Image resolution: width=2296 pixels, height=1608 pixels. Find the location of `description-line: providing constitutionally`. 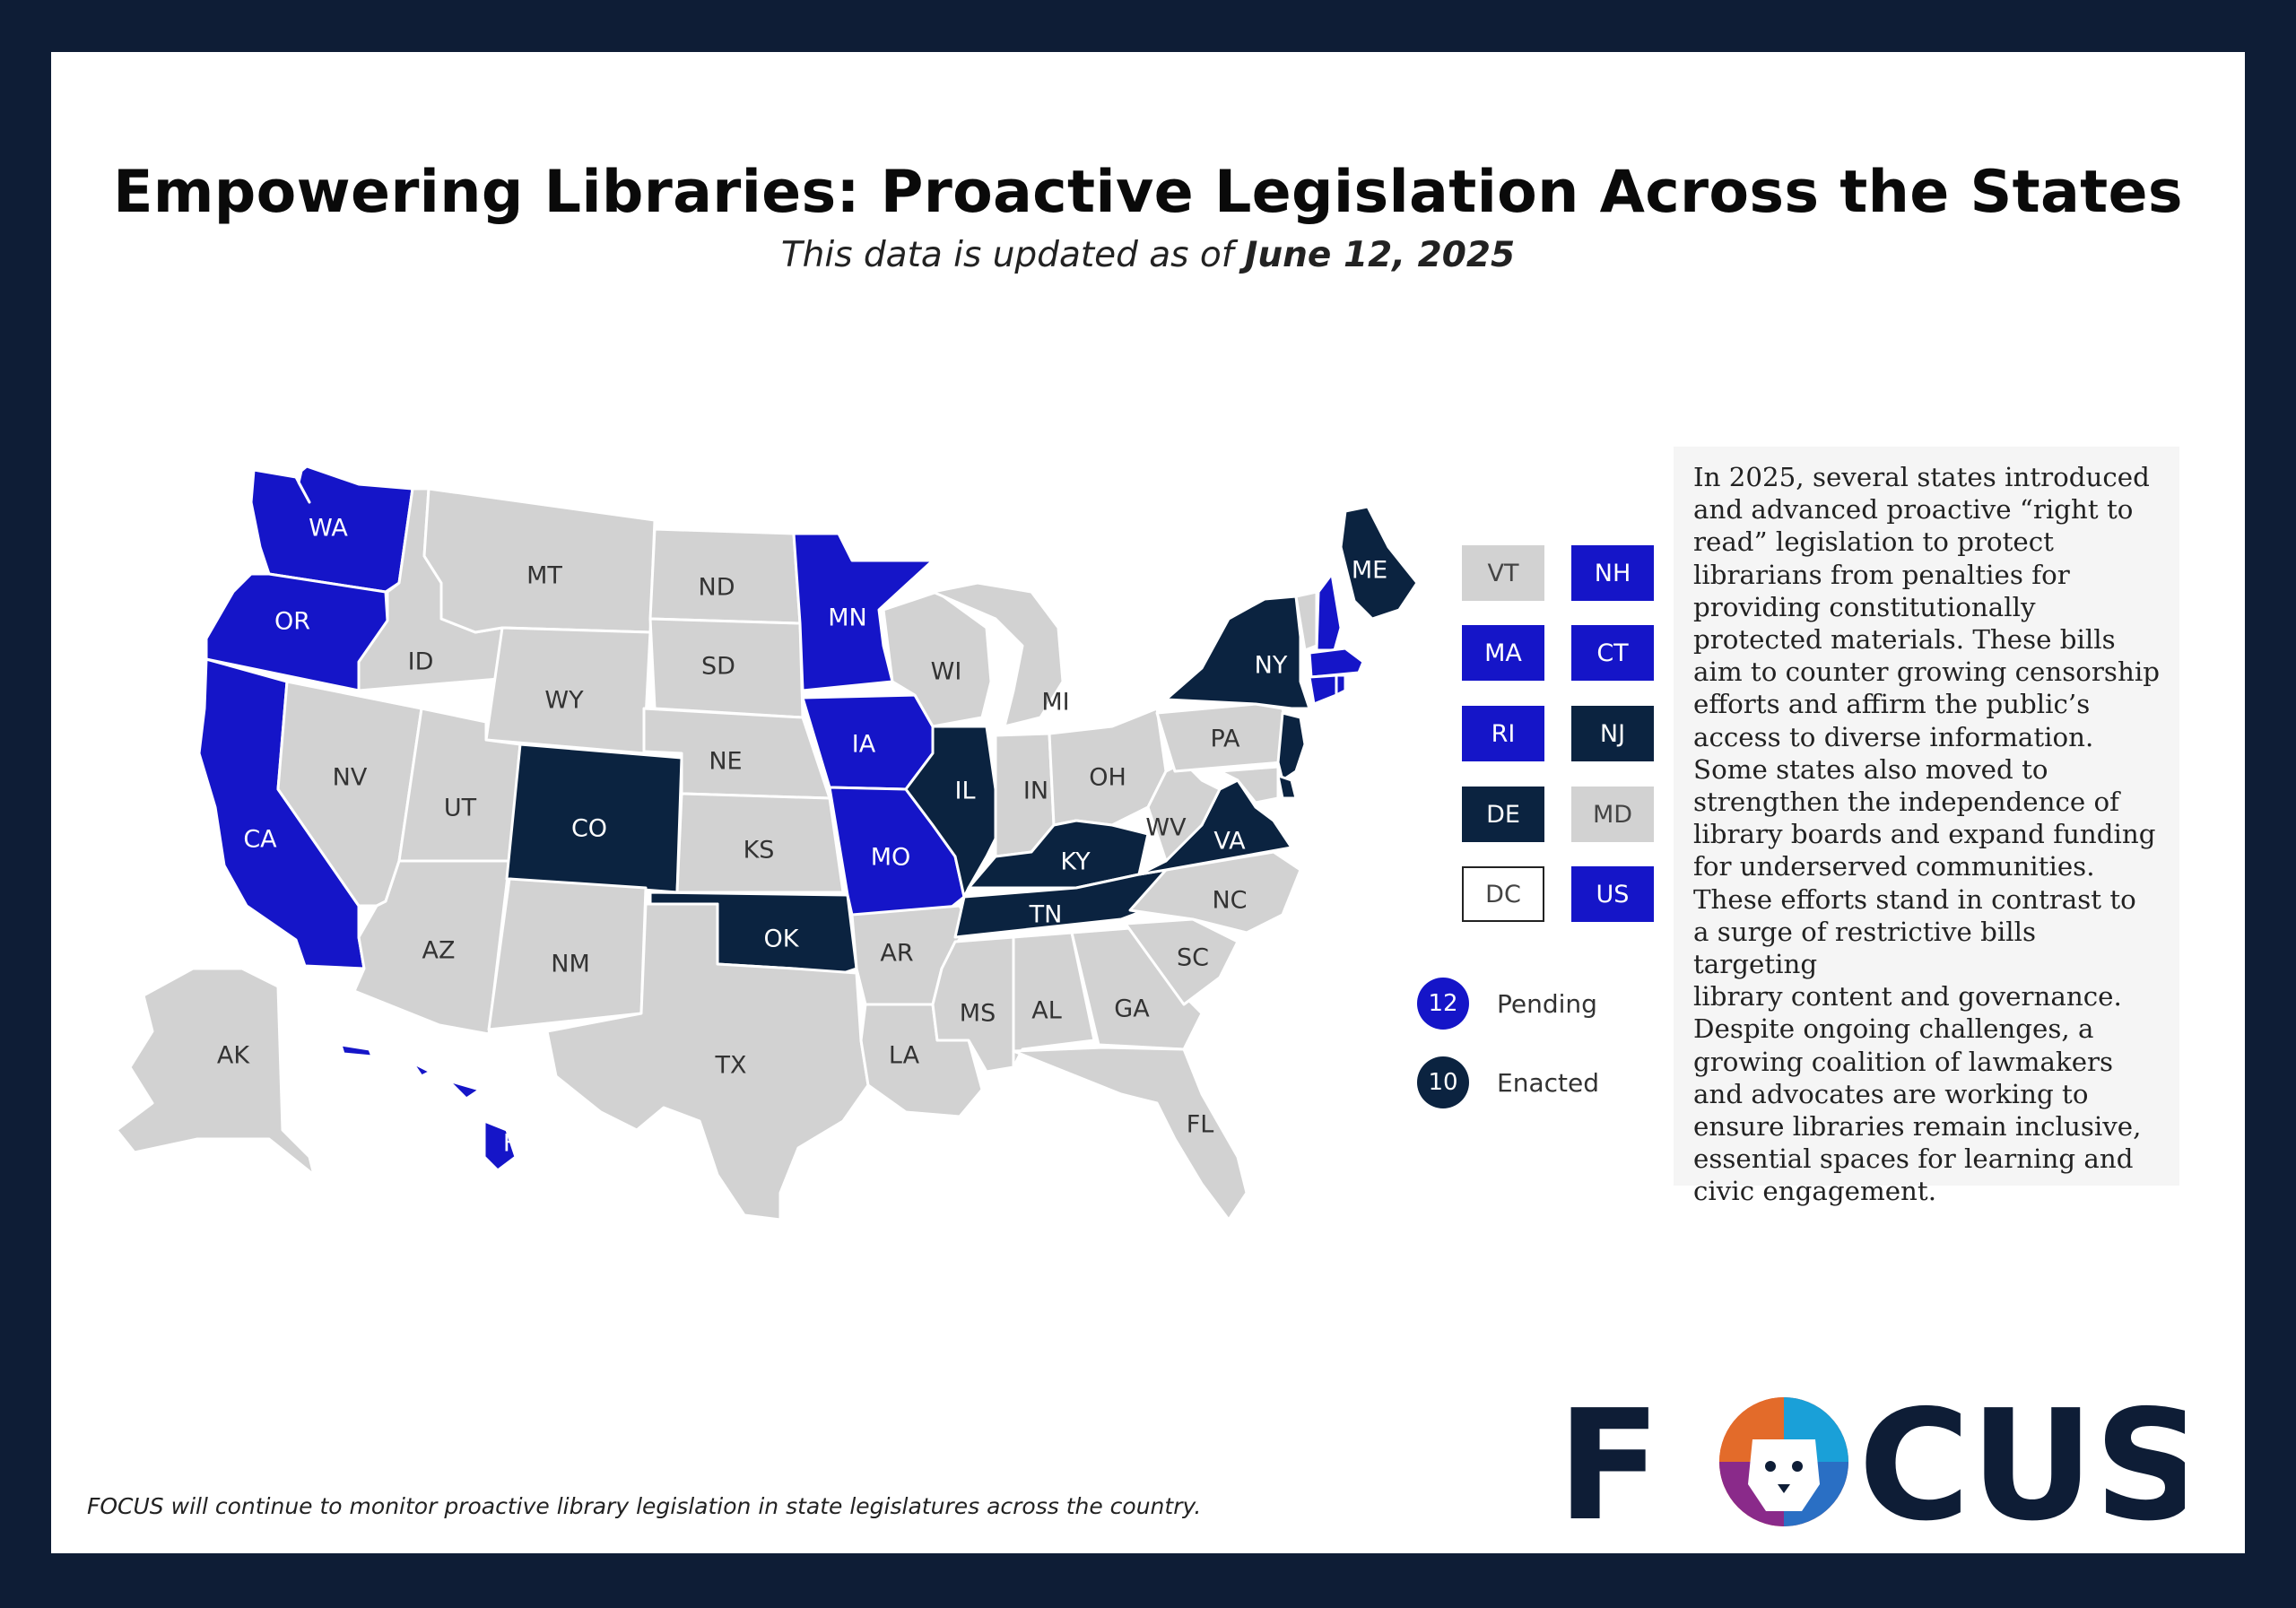

description-line: providing constitutionally is located at coordinates (1864, 607).